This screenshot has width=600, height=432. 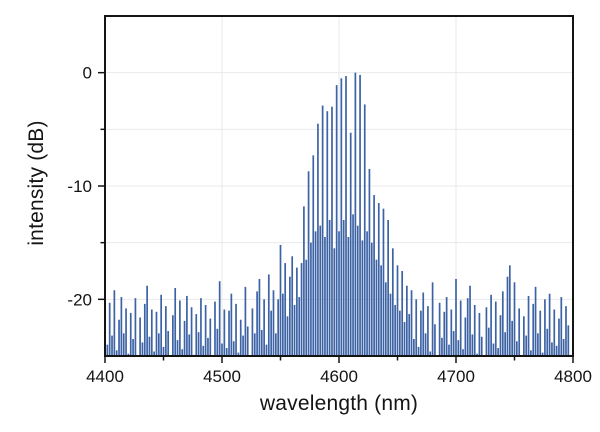 What do you see at coordinates (36, 183) in the screenshot?
I see `y-axis-label: intensity (dB)` at bounding box center [36, 183].